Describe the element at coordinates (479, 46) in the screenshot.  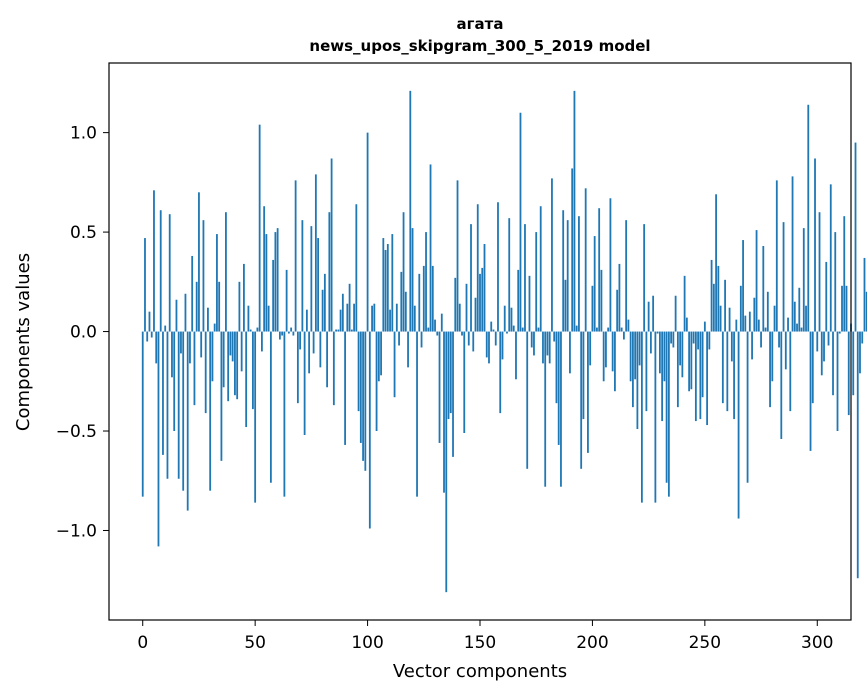
I see `chart-subtitle: news_upos_skipgram_300_5_2019 model` at that location.